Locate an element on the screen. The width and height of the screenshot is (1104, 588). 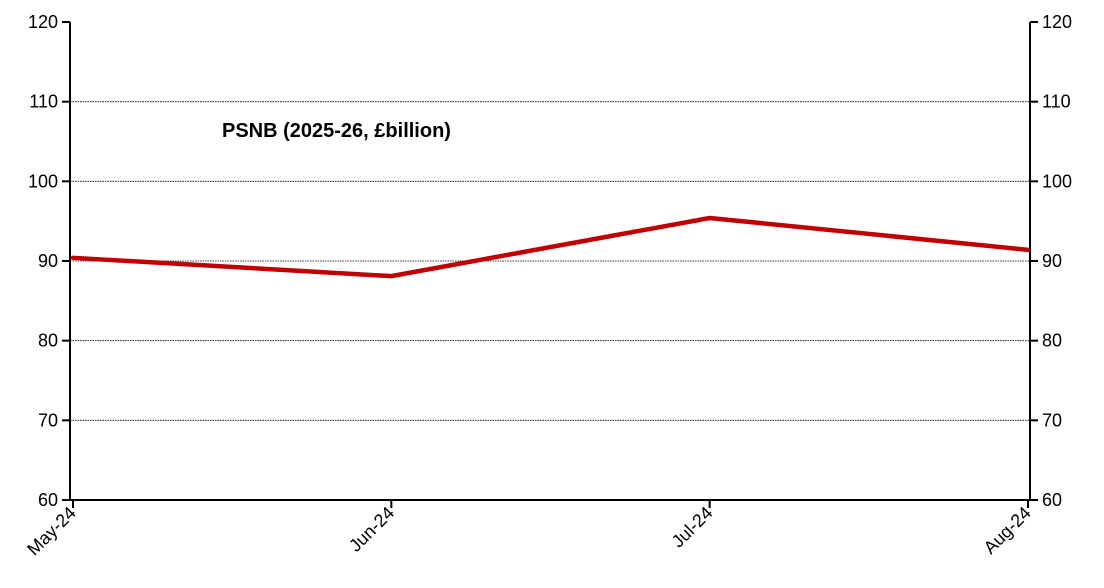
left-y-ticks: 60 70 80 90 100 110 120 is located at coordinates (49, 261).